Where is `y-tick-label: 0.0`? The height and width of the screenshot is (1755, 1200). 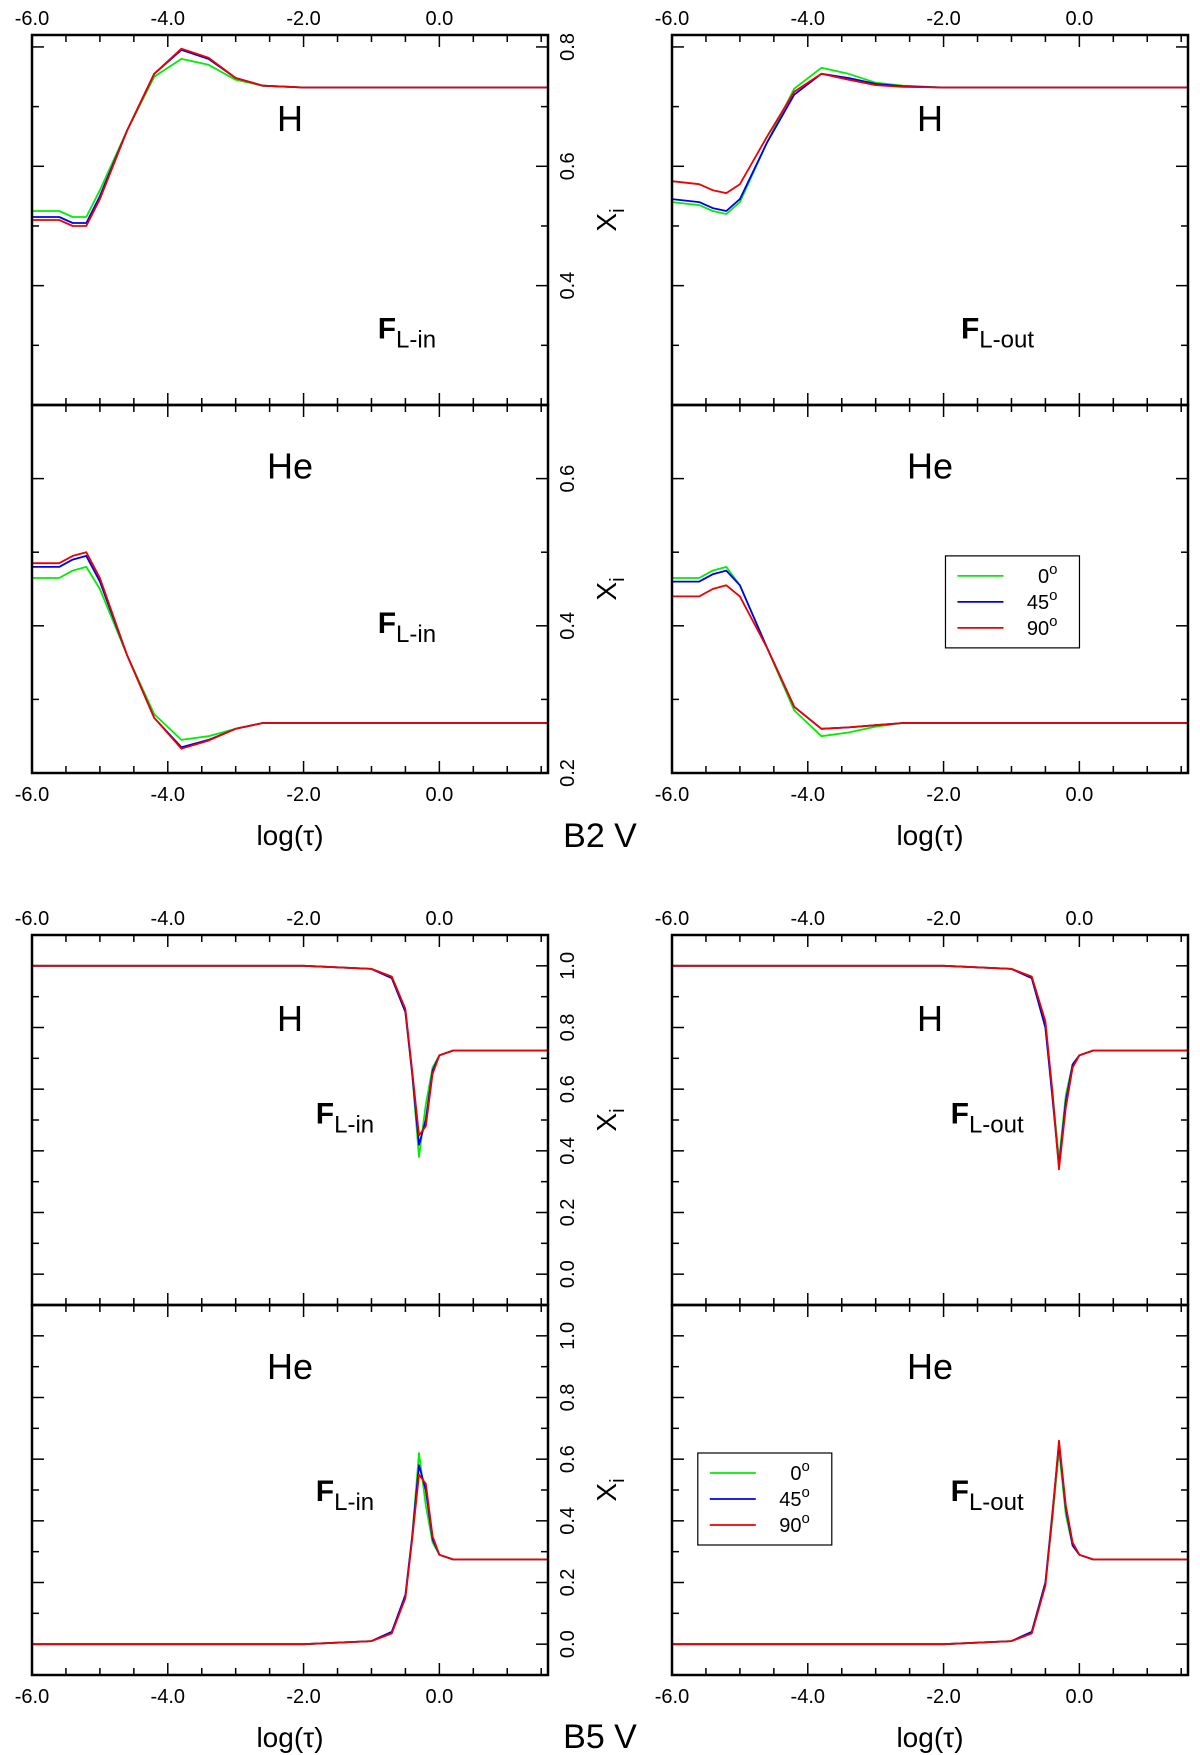
y-tick-label: 0.0 is located at coordinates (568, 1644).